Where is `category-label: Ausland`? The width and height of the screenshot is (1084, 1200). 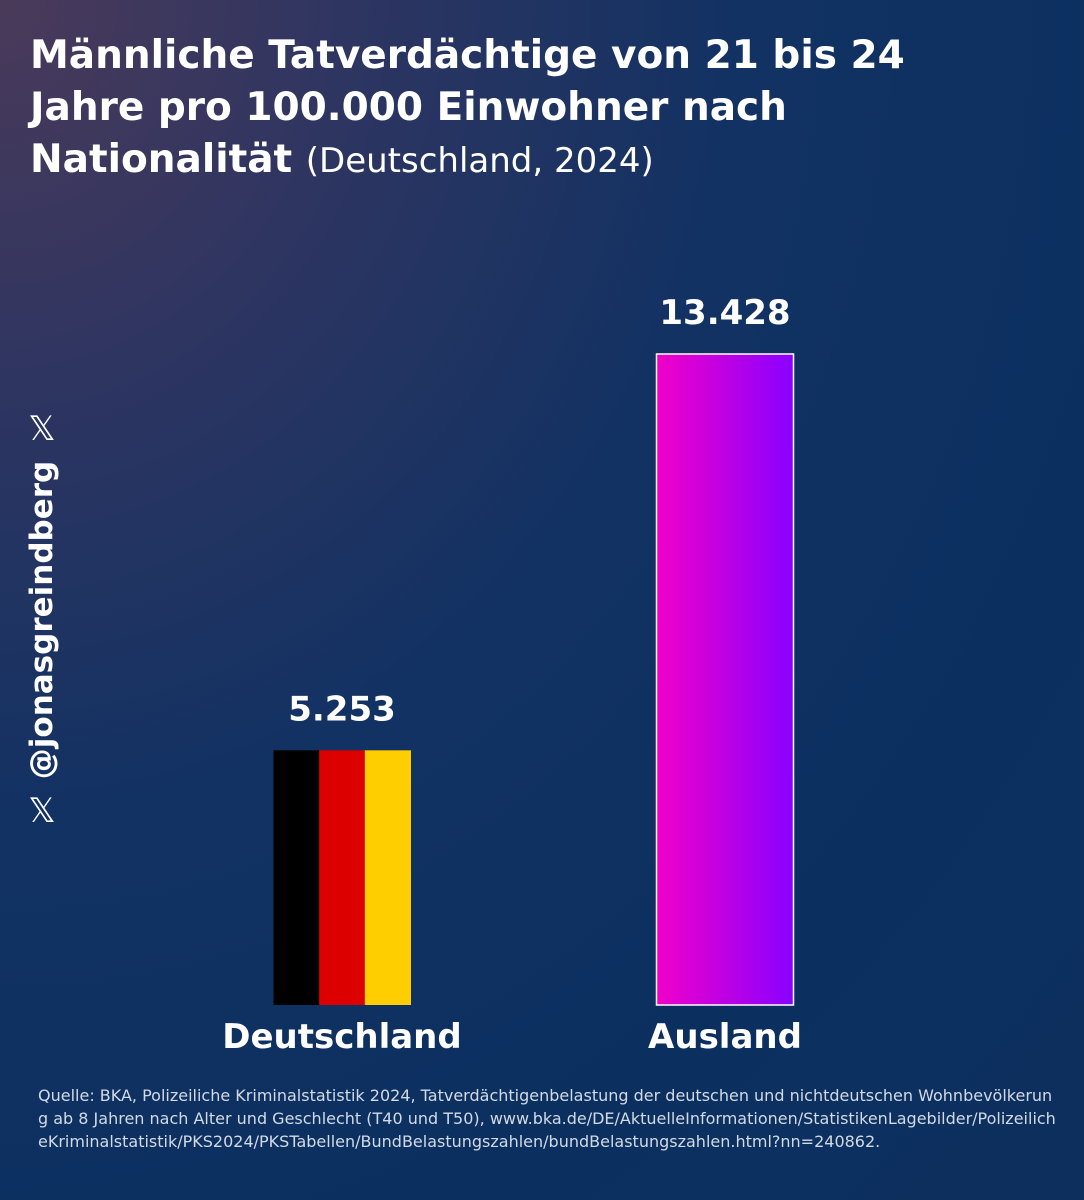 category-label: Ausland is located at coordinates (725, 1037).